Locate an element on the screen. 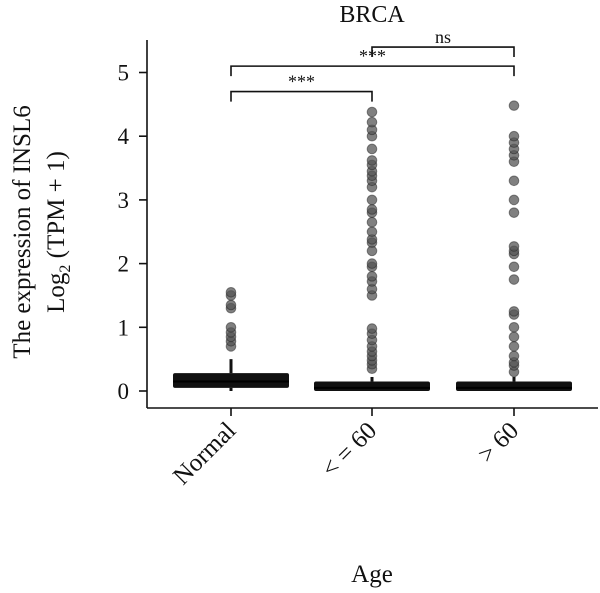 The width and height of the screenshot is (600, 593). y-tick-label: 3 is located at coordinates (124, 200).